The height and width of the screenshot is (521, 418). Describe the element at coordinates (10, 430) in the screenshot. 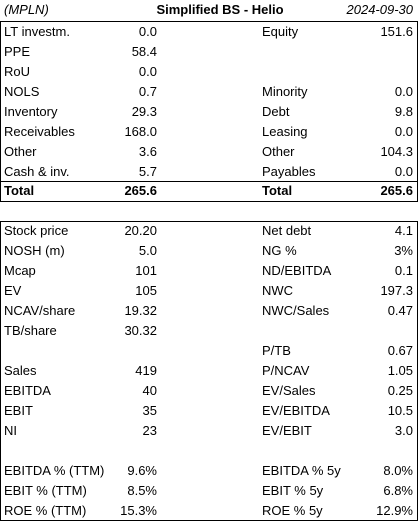

I see `left-label: NI` at that location.